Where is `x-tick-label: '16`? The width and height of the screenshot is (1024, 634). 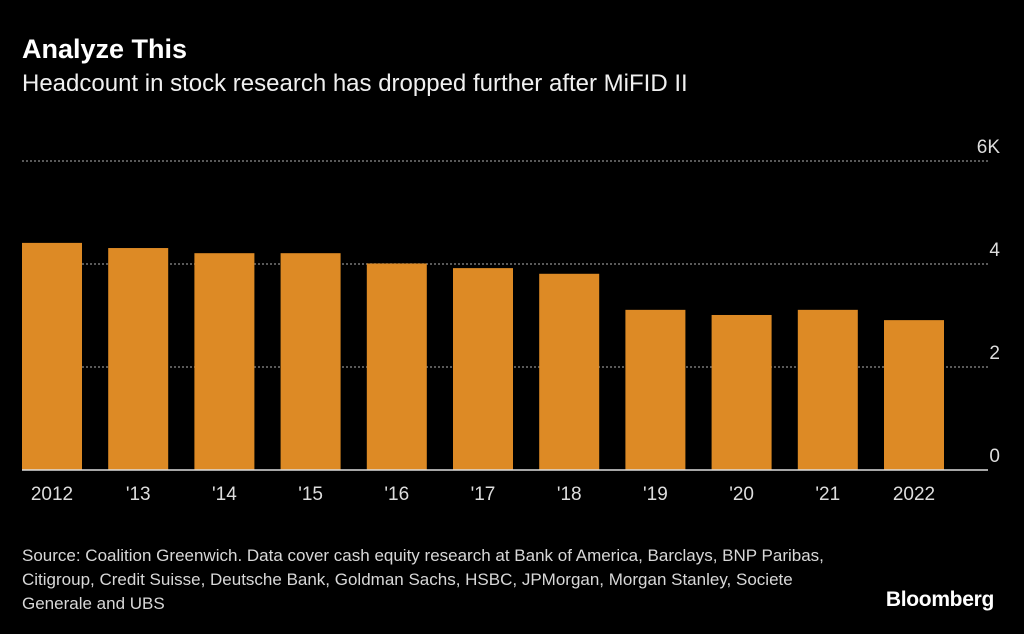 x-tick-label: '16 is located at coordinates (396, 494).